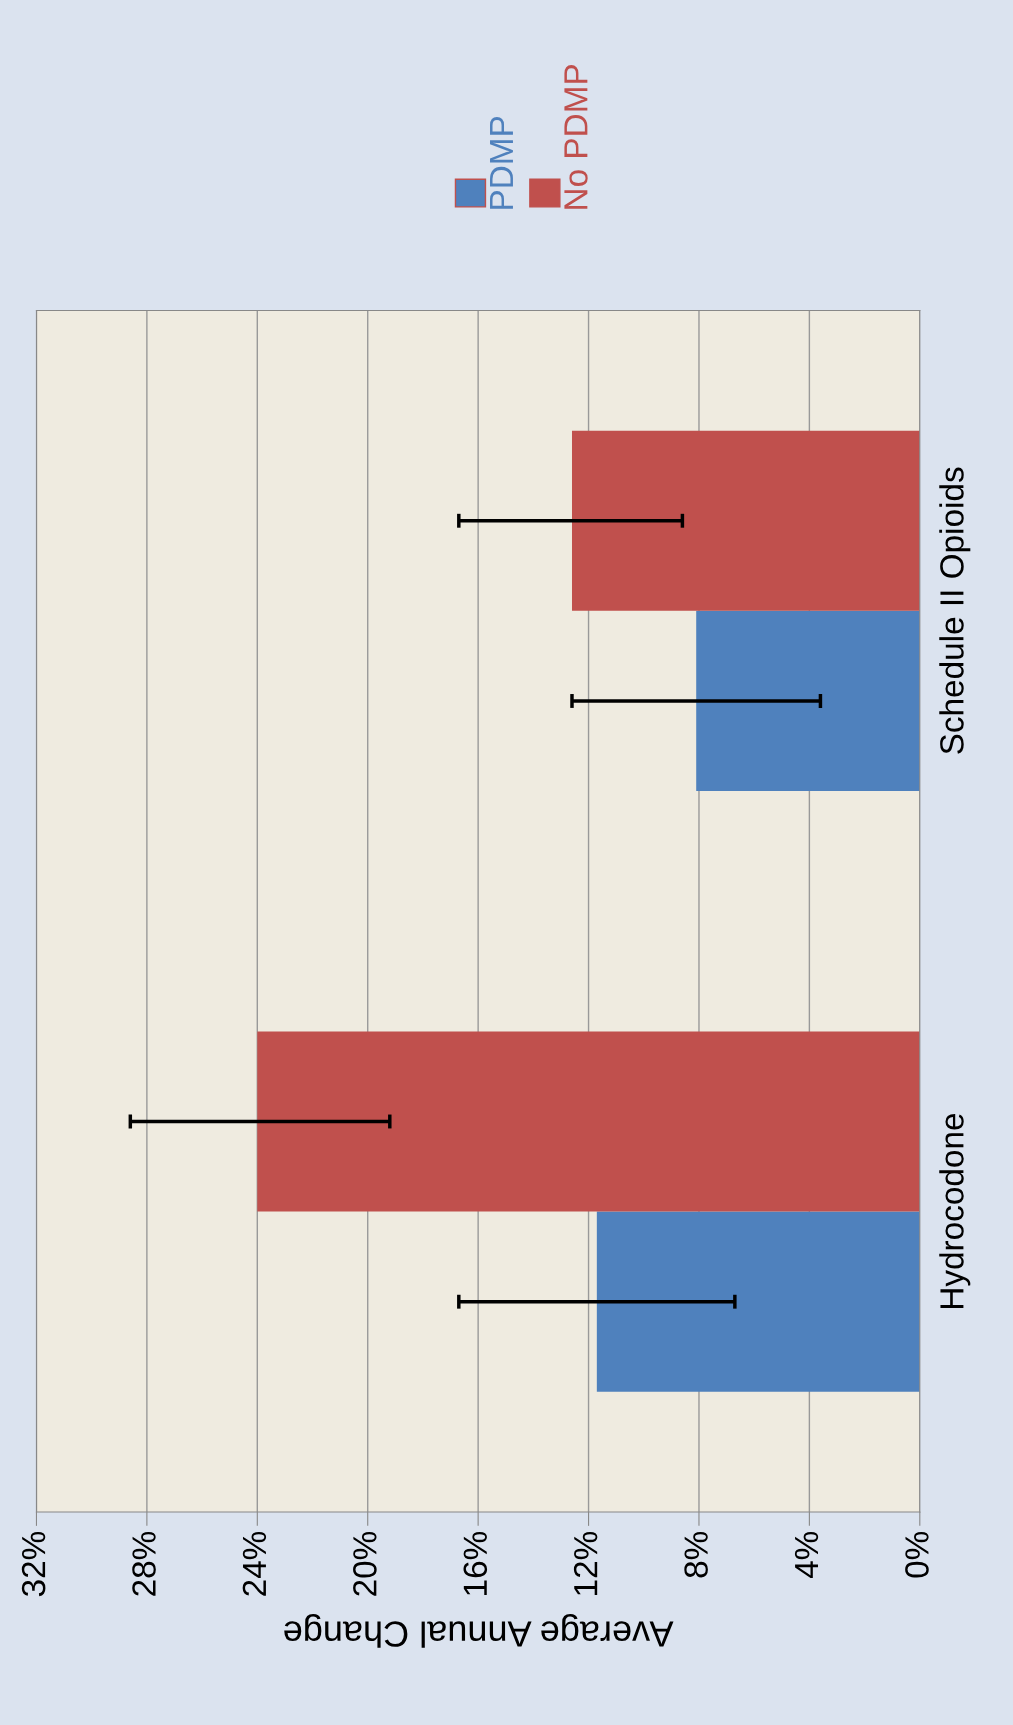 This screenshot has width=1013, height=1725. Describe the element at coordinates (955, 1210) in the screenshot. I see `y-tick-label: Hydrocodone` at that location.